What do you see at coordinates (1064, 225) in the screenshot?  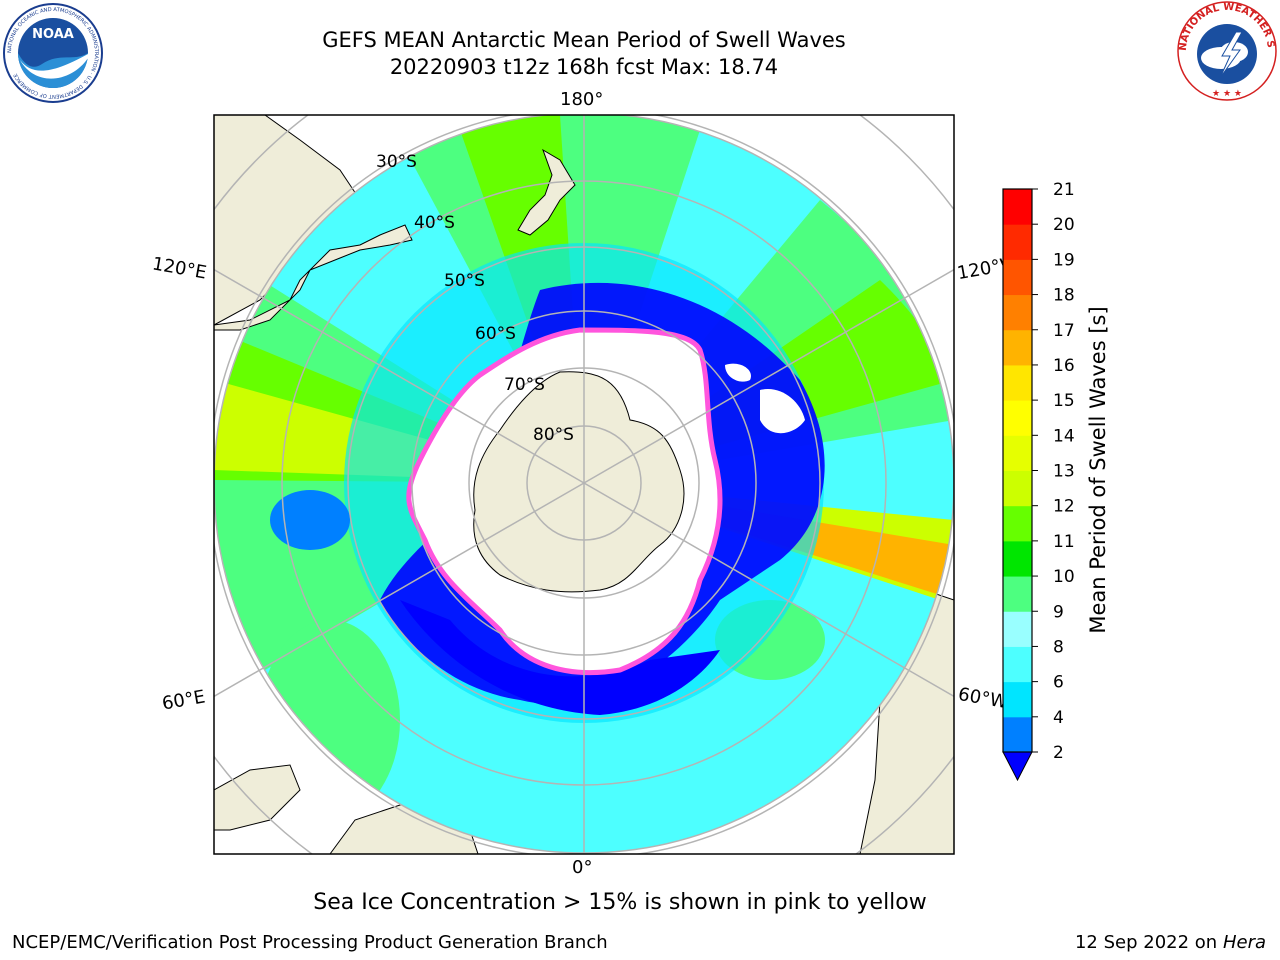 I see `colorbar-tick-label: 20` at bounding box center [1064, 225].